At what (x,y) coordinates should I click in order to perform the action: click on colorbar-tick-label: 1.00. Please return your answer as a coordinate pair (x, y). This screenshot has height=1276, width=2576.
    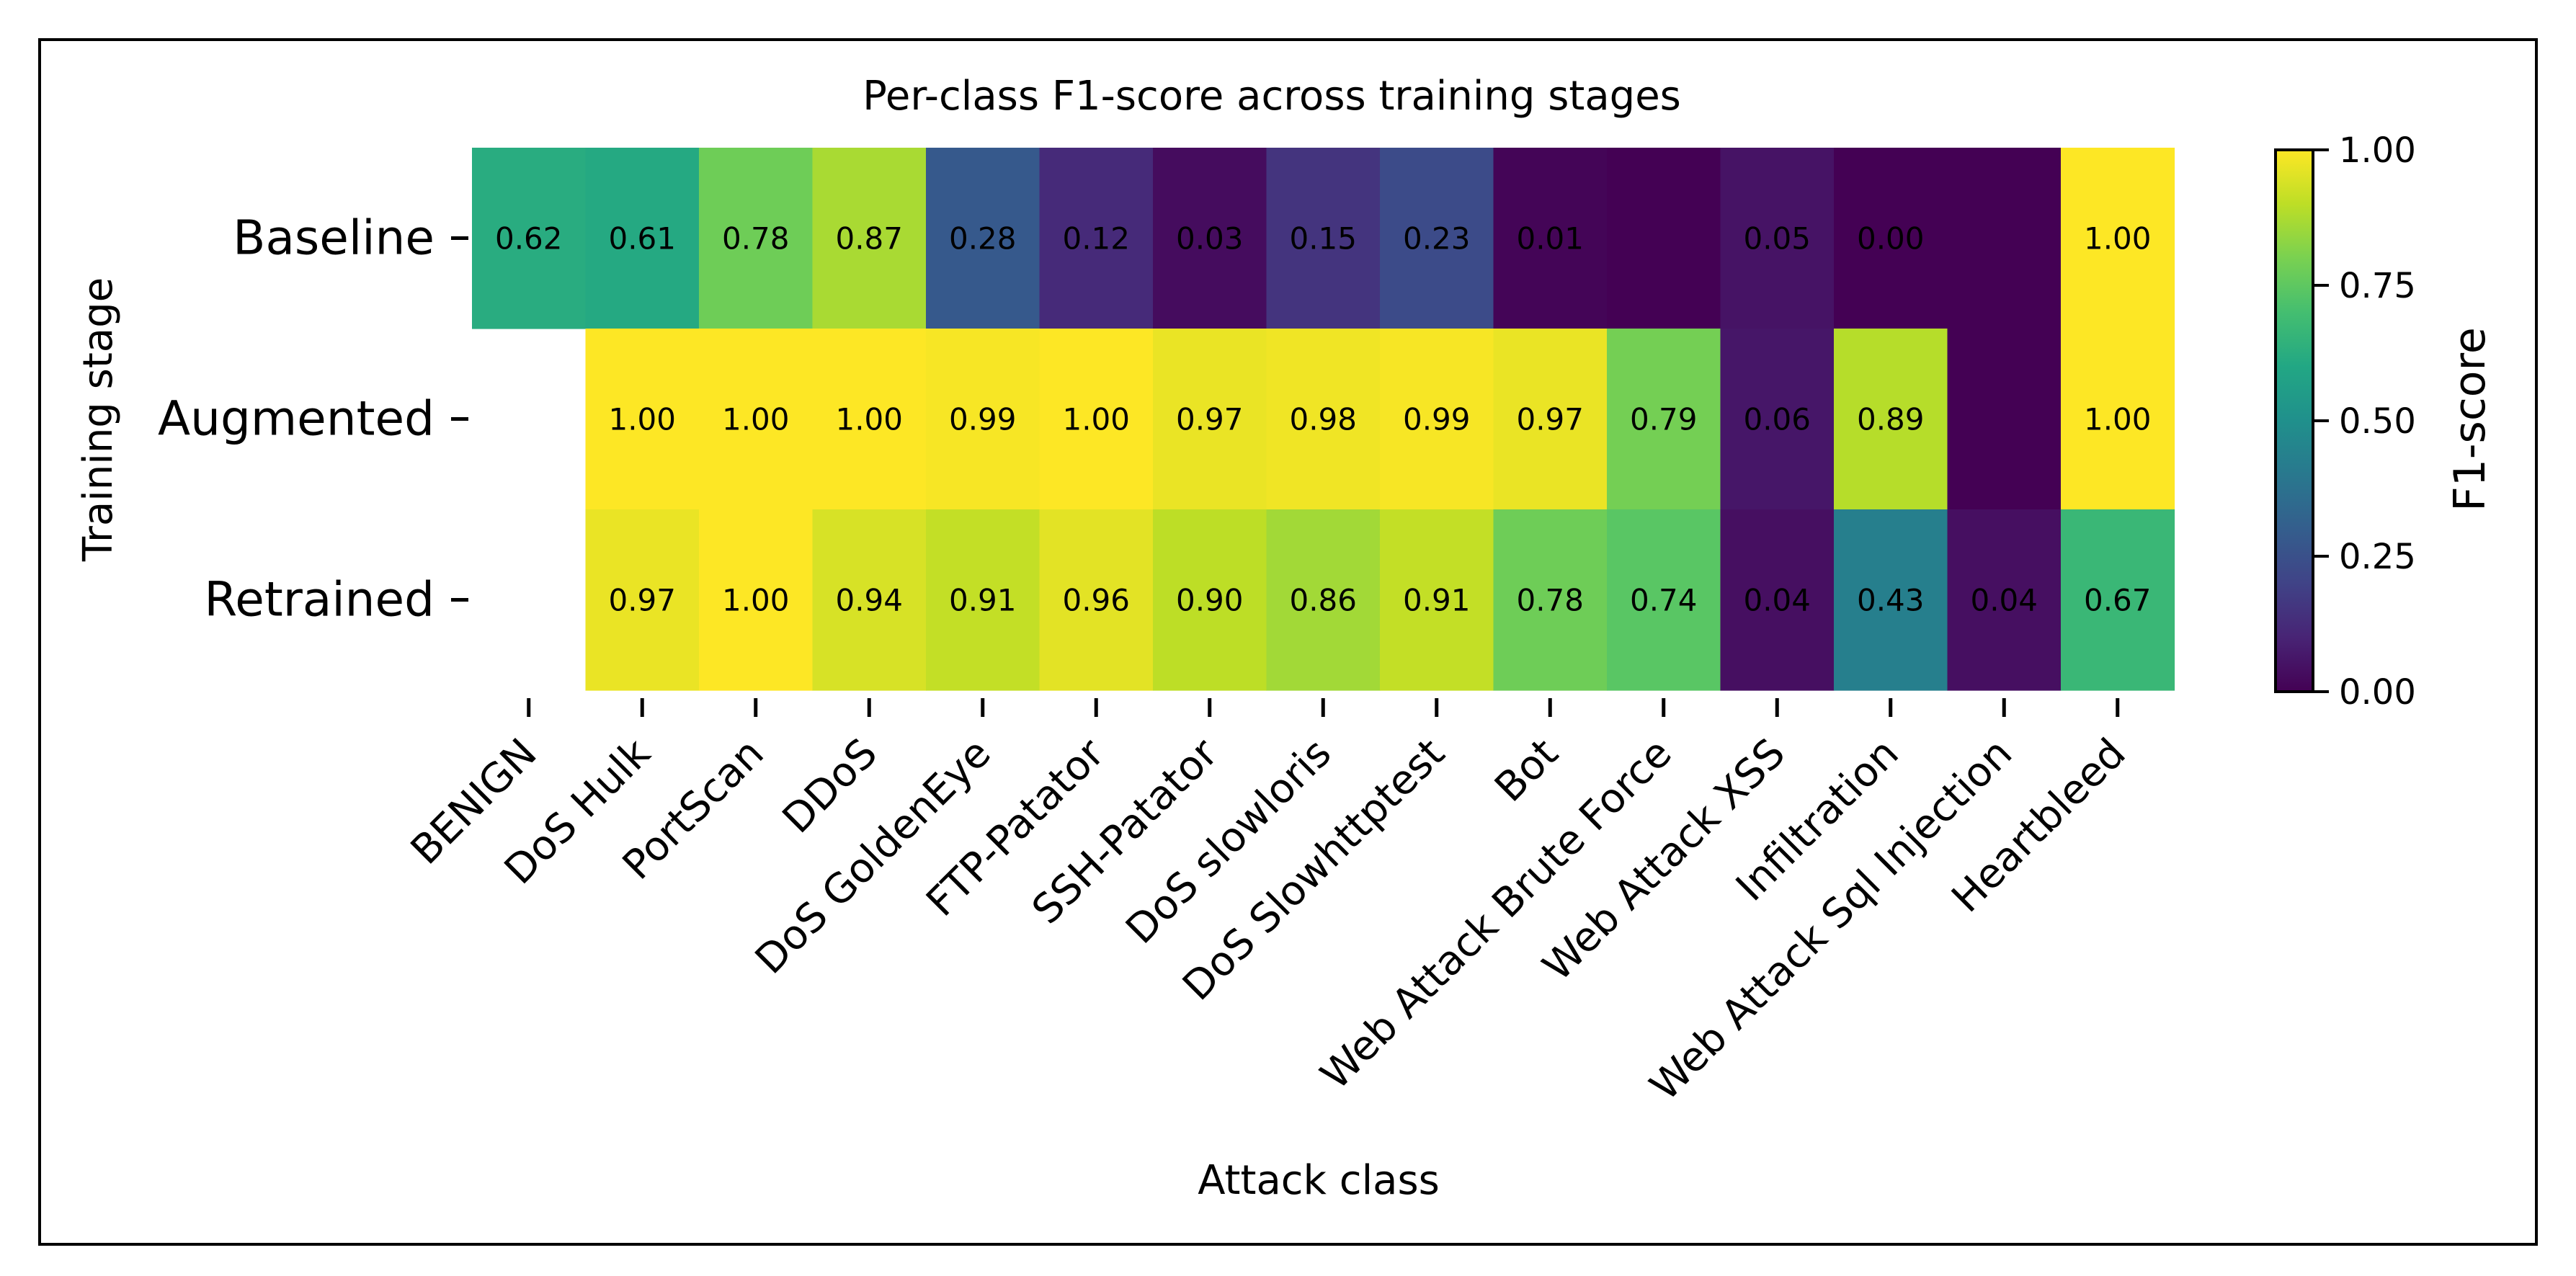
    Looking at the image, I should click on (2377, 150).